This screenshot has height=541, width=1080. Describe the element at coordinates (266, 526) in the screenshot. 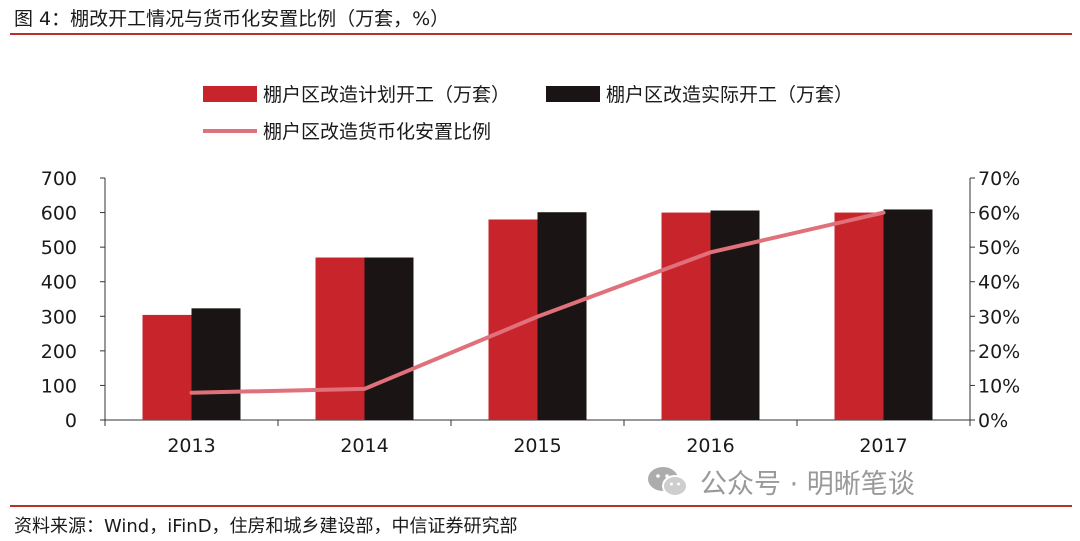

I see `source-note: 资料来源：Wind，iFinD，住房和城乡建设部，中信证券研究部` at that location.